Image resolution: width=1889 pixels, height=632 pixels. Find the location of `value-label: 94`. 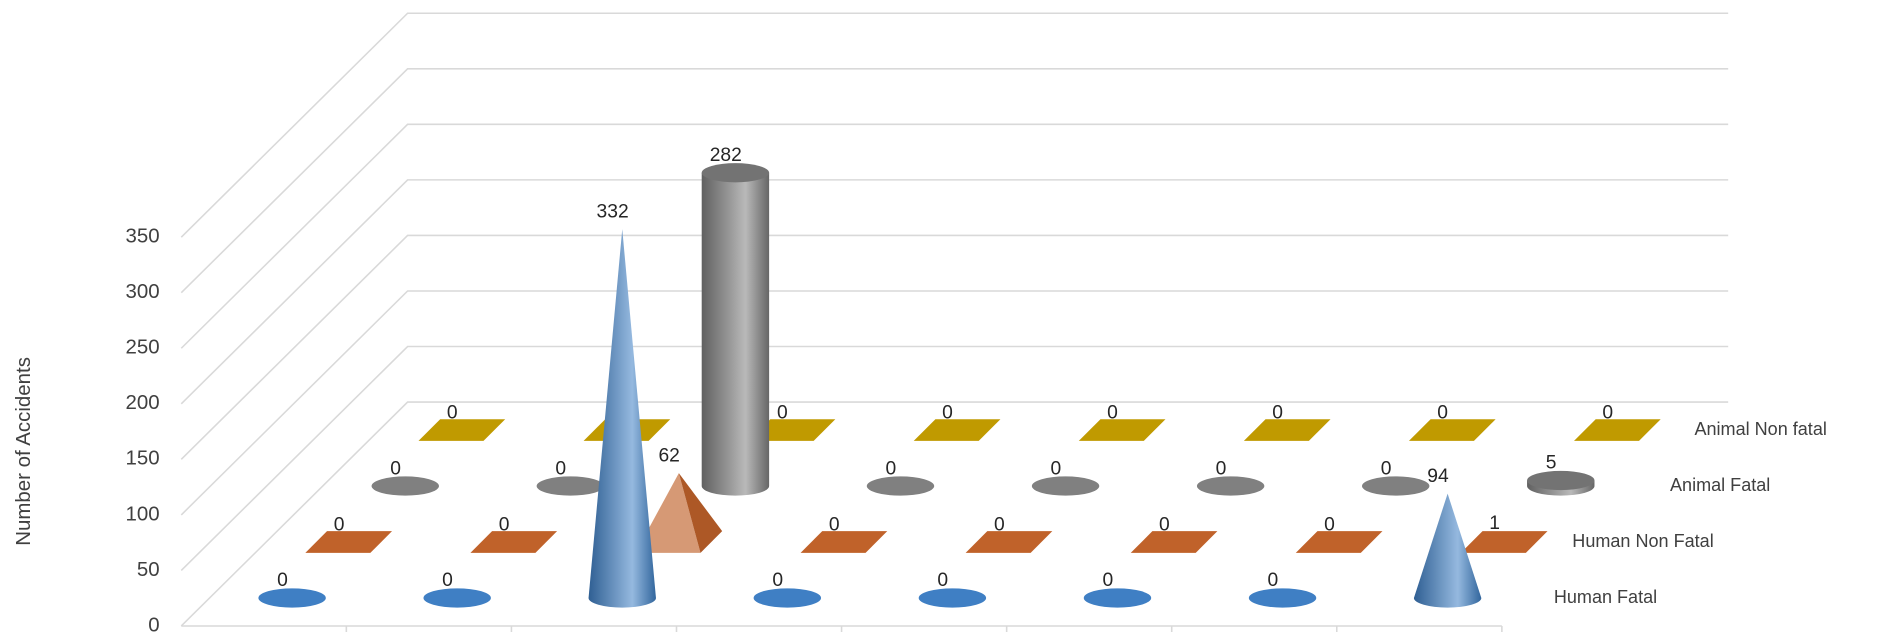

value-label: 94 is located at coordinates (1438, 476).